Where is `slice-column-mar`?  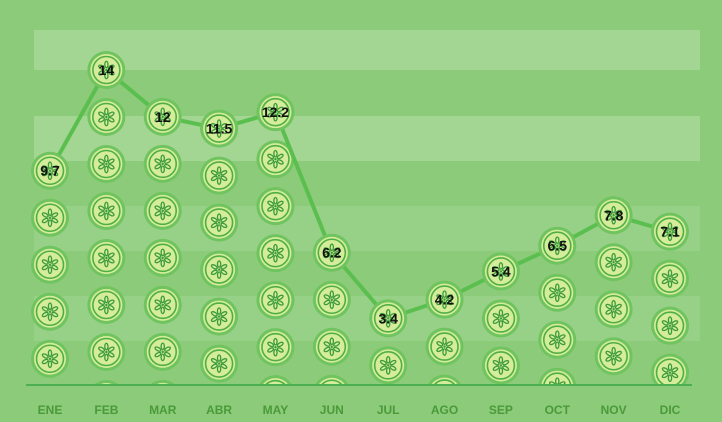 slice-column-mar is located at coordinates (162, 265).